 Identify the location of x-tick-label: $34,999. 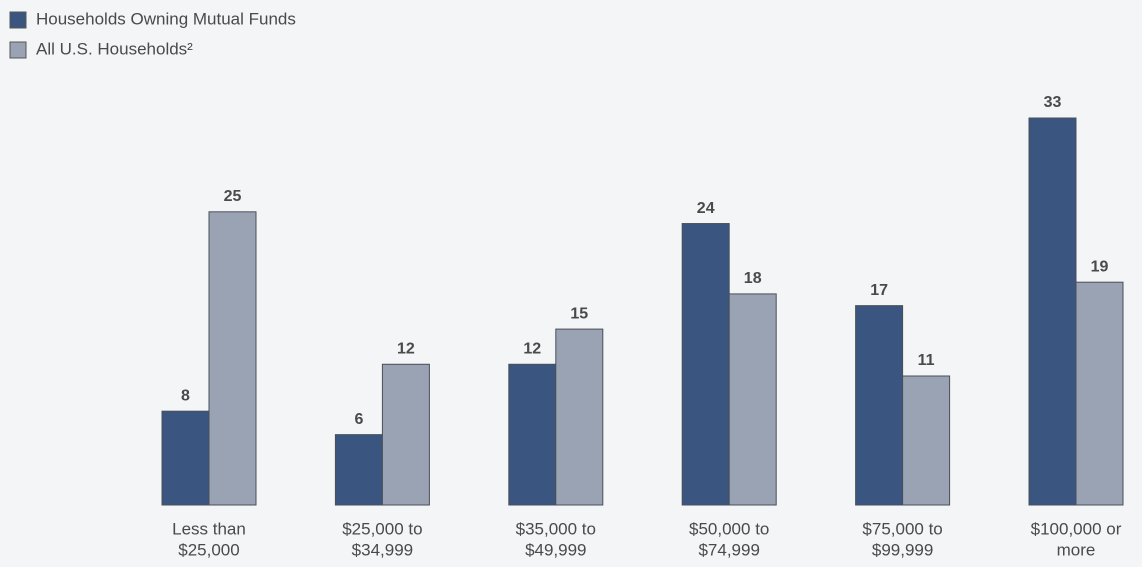
(382, 549).